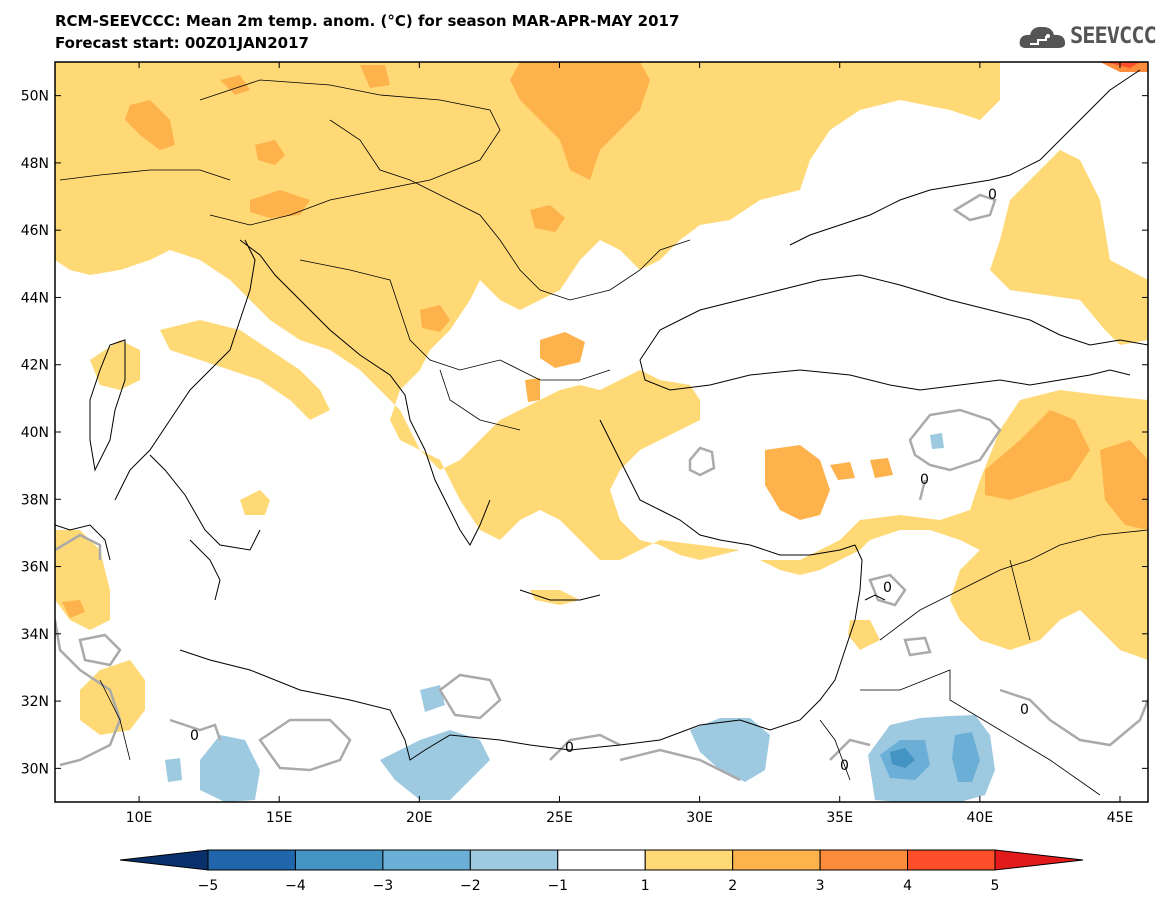 The height and width of the screenshot is (907, 1165). I want to click on colorbar-label: 2, so click(732, 886).